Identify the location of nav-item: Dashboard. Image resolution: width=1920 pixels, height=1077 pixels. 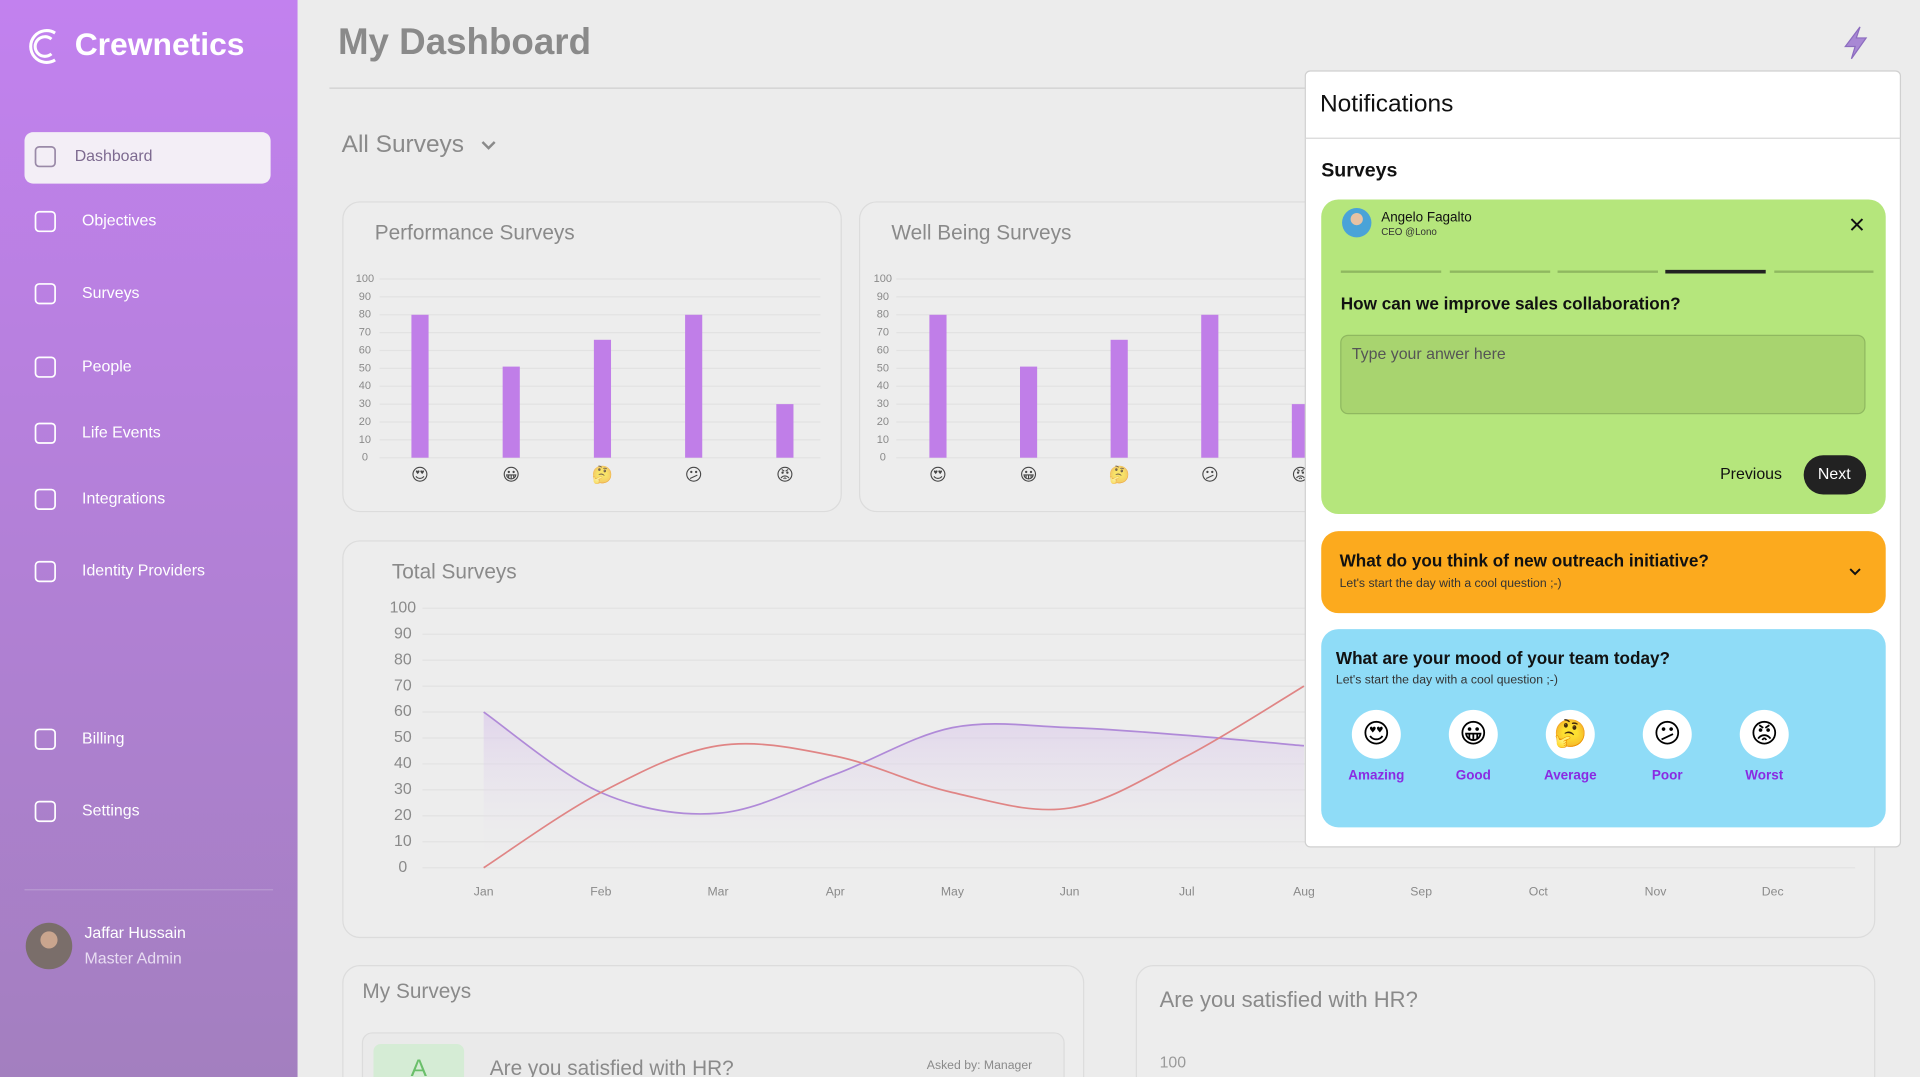
(114, 156).